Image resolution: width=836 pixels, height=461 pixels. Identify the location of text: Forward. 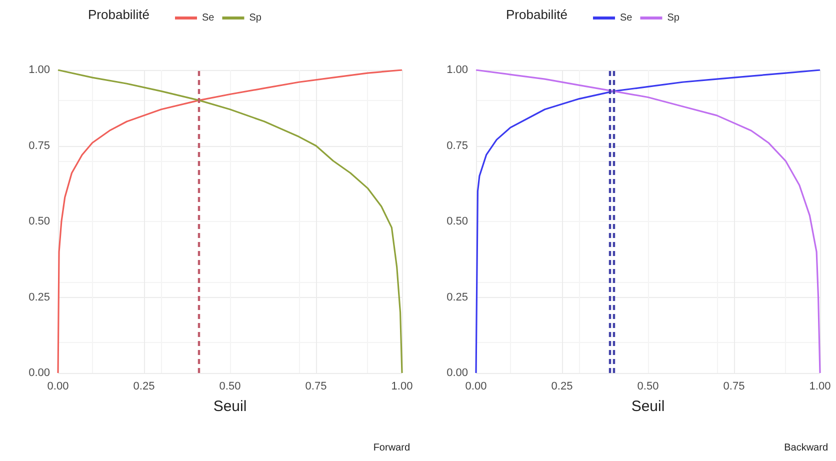
(391, 448).